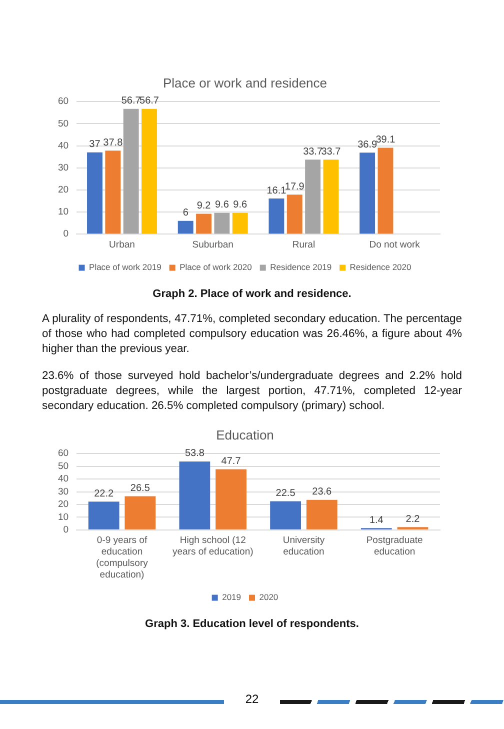 Image resolution: width=504 pixels, height=729 pixels. What do you see at coordinates (104, 494) in the screenshot?
I see `data-label: 22.2` at bounding box center [104, 494].